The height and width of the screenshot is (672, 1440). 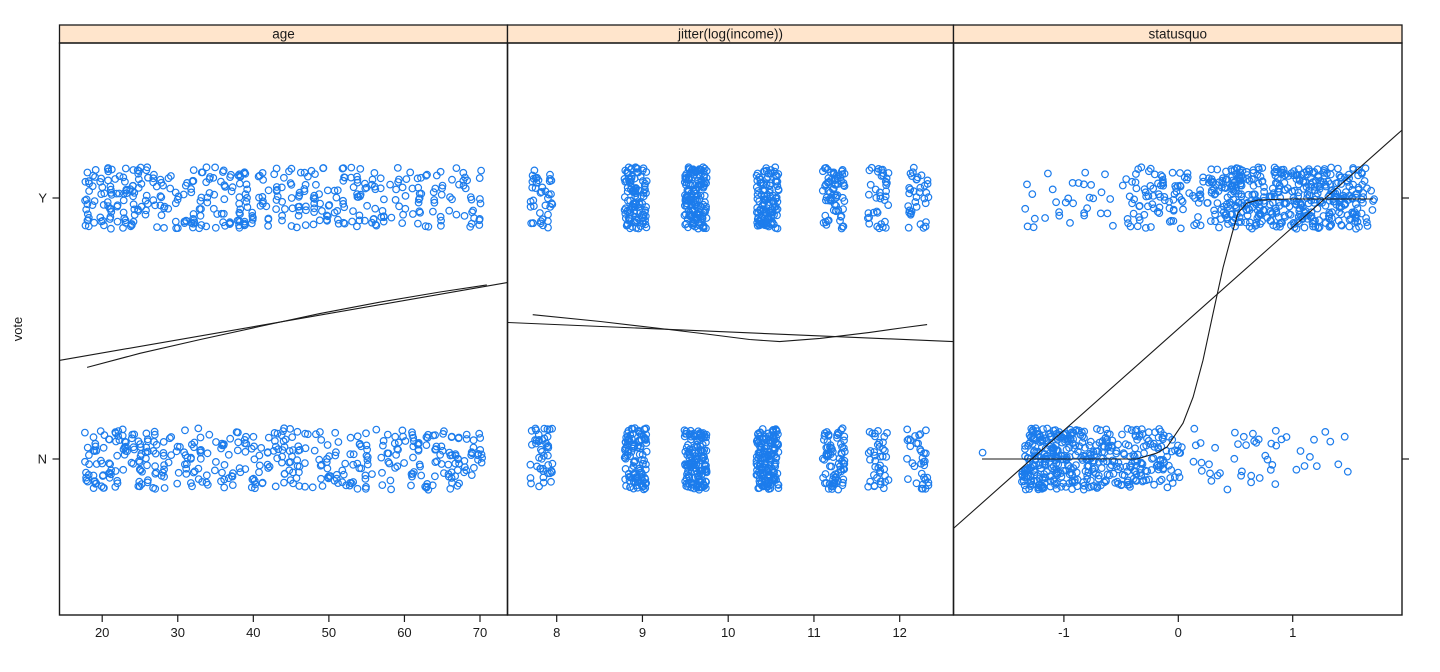 What do you see at coordinates (1292, 632) in the screenshot?
I see `x-tick-label: 1` at bounding box center [1292, 632].